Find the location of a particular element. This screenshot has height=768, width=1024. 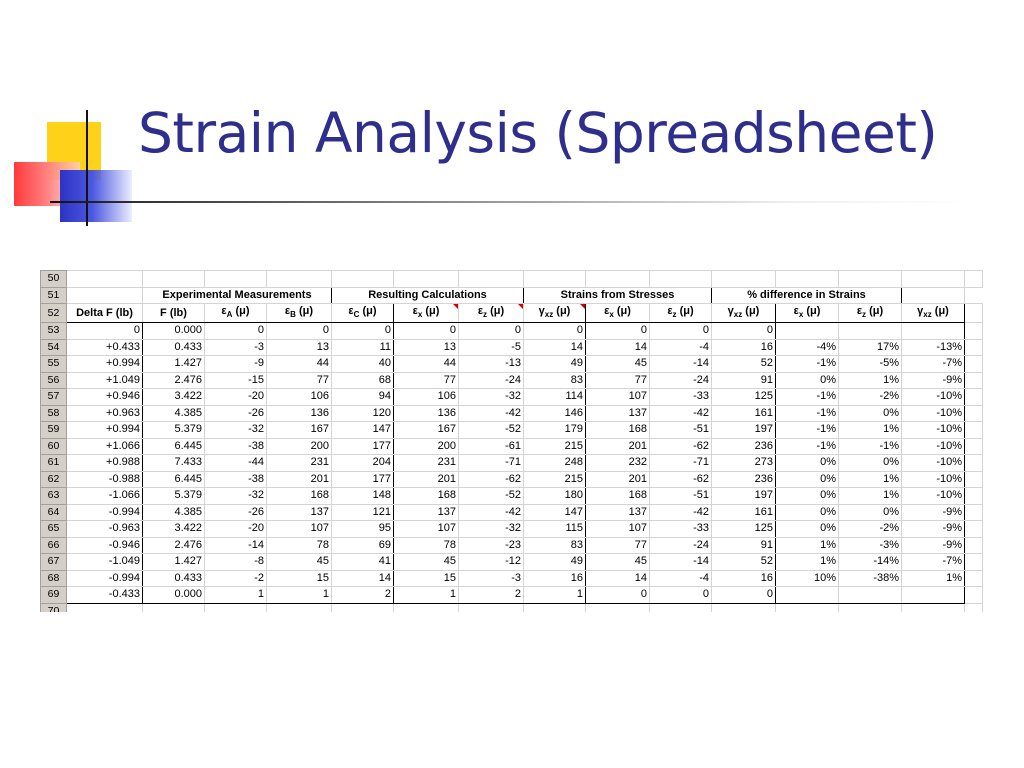

row-number: 56 is located at coordinates (53, 380).